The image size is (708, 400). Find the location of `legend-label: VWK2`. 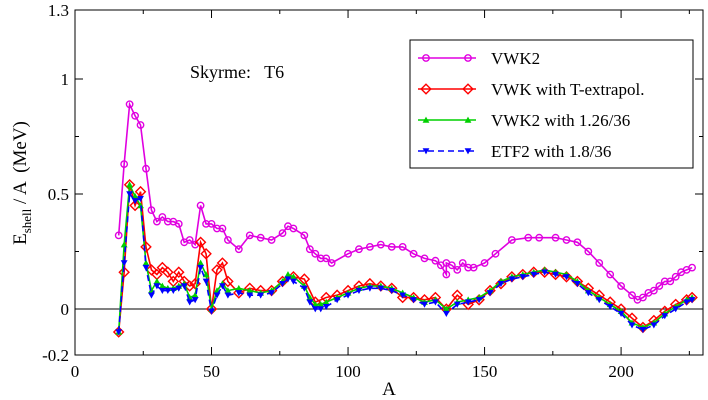

legend-label: VWK2 is located at coordinates (515, 58).